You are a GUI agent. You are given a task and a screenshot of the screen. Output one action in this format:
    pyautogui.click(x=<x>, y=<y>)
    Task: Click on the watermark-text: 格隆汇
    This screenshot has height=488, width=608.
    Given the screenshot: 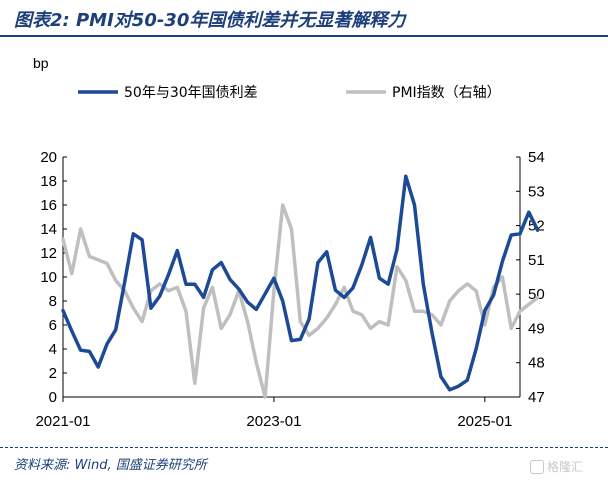 What is the action you would take?
    pyautogui.click(x=565, y=467)
    